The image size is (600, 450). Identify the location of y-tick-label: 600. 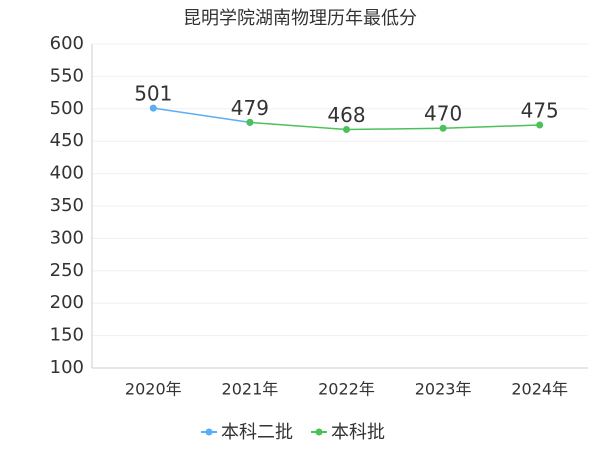
(67, 43).